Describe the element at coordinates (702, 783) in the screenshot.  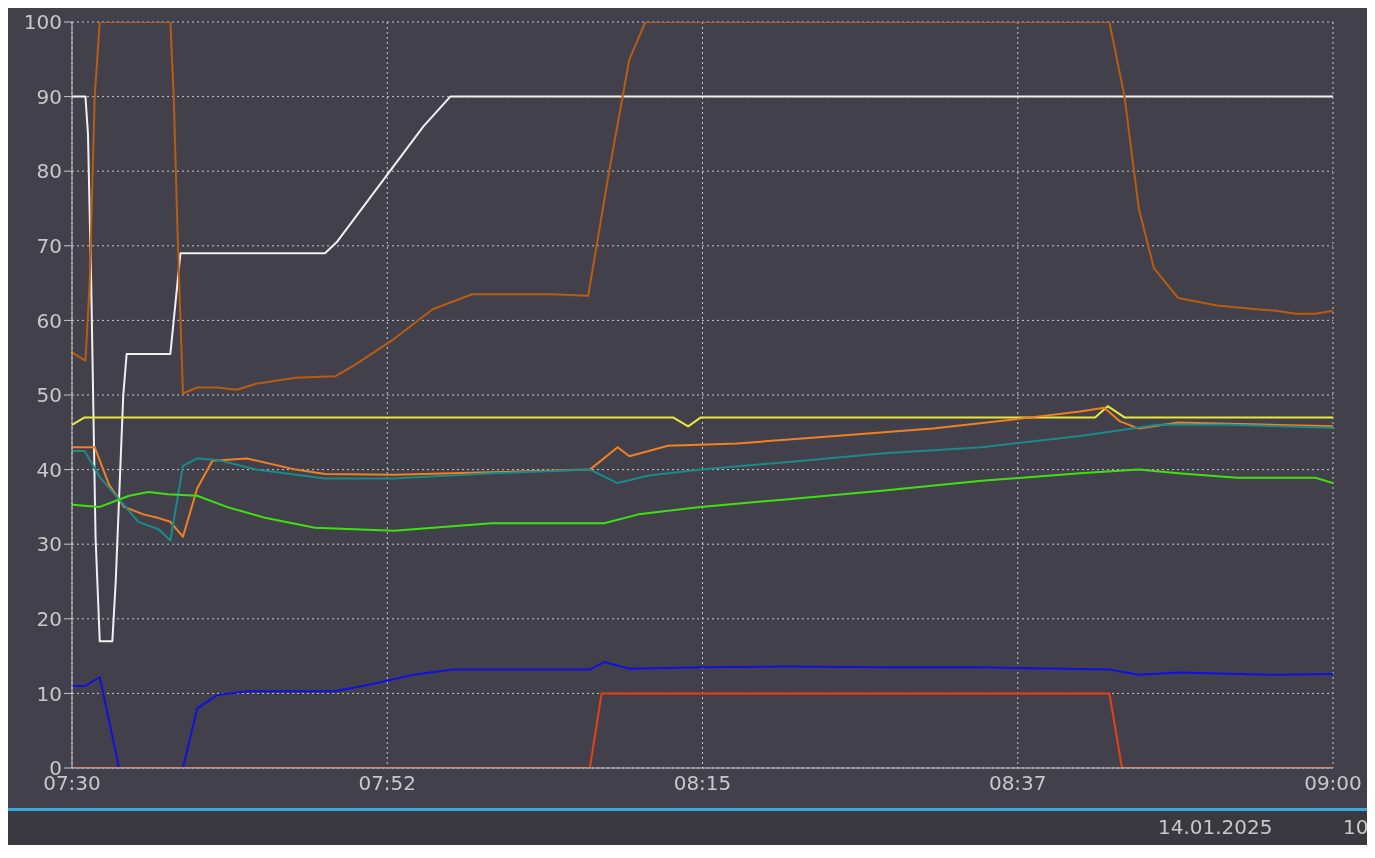
I see `x-tick-label: 08:15` at that location.